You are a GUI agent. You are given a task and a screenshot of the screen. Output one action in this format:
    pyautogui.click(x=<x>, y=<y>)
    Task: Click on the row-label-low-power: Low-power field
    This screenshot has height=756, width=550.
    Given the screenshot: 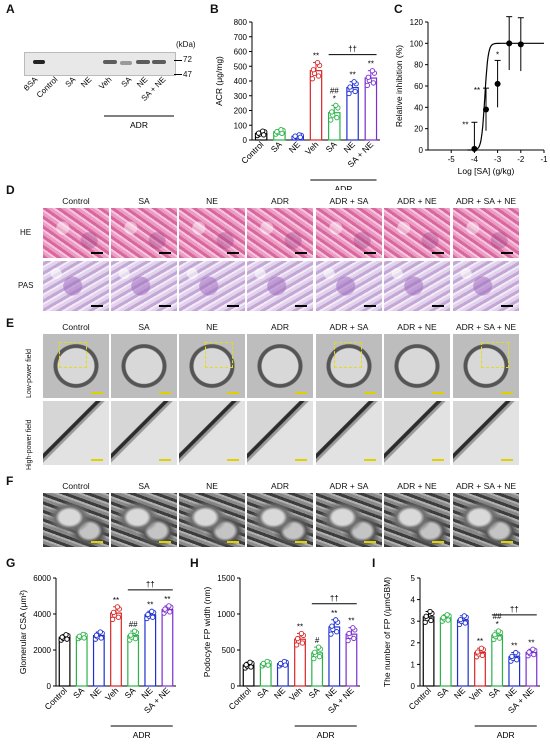 What is the action you would take?
    pyautogui.click(x=29, y=373)
    